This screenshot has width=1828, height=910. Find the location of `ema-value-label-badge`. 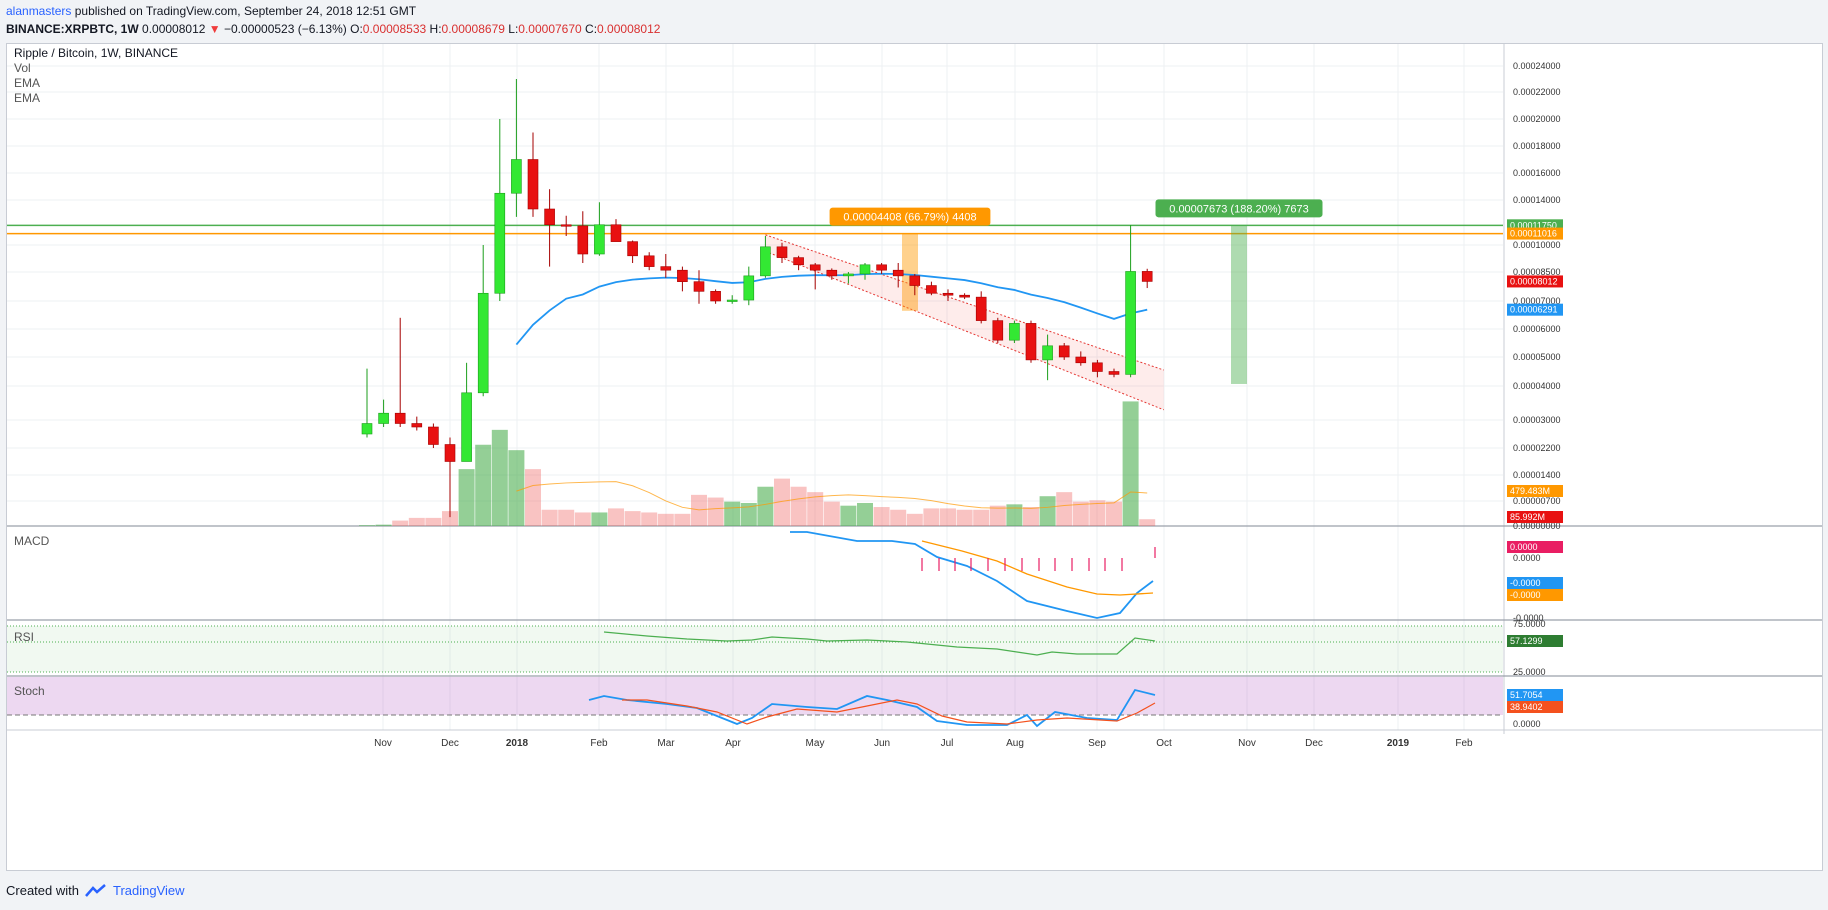

ema-value-label-badge is located at coordinates (1535, 309).